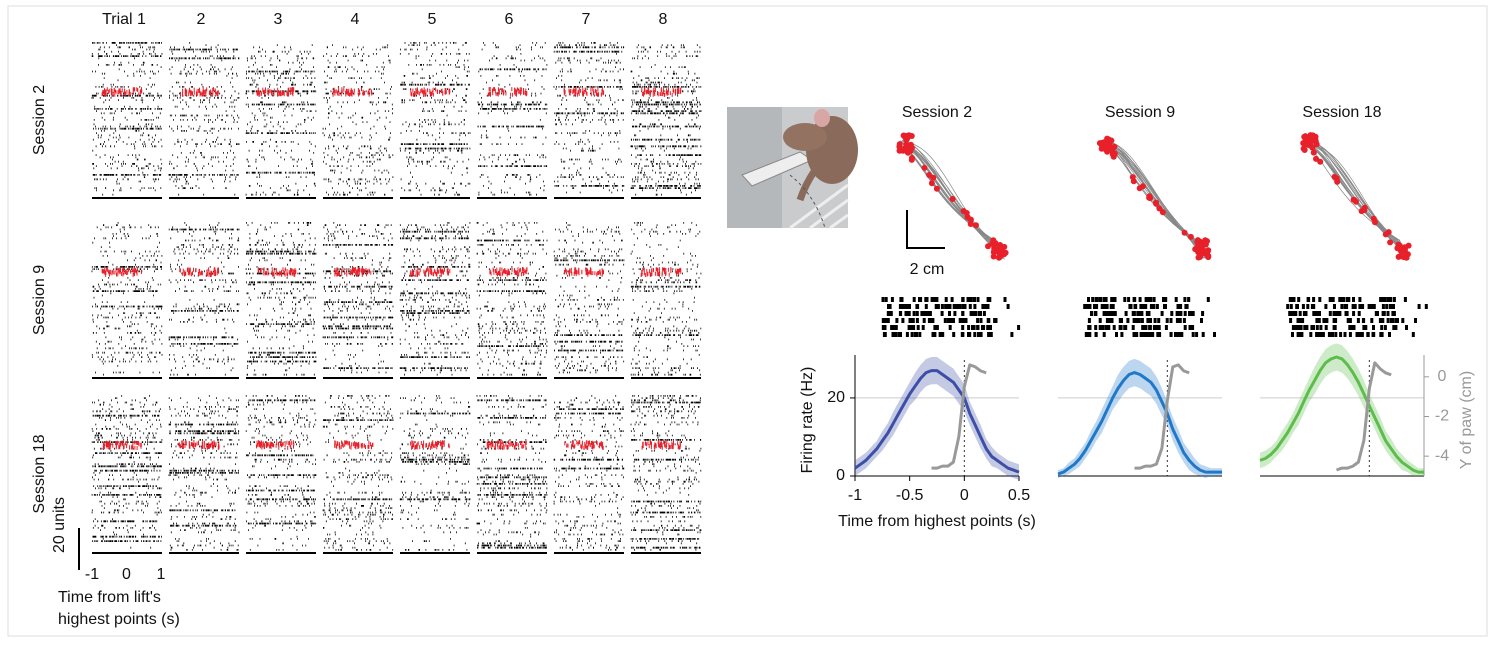 The image size is (1495, 649). I want to click on trial-label: Trial 1, so click(124, 19).